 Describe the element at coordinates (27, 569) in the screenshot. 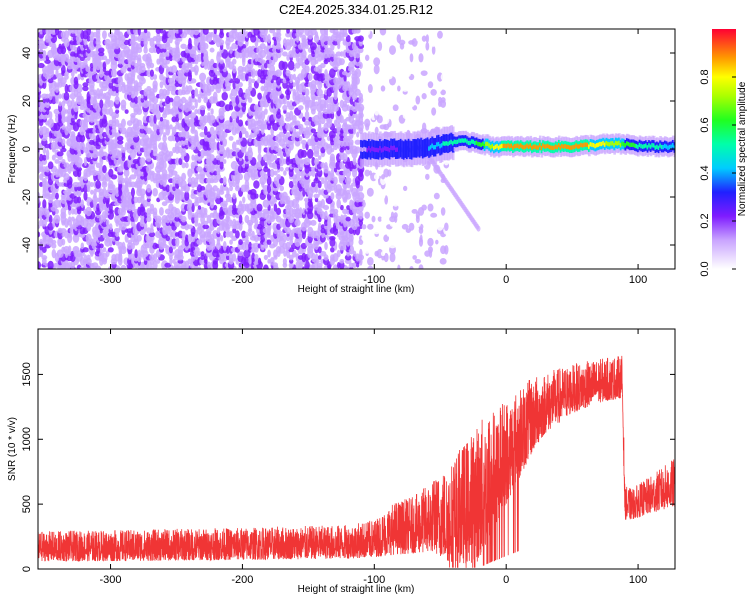

I see `snr-y-tick-label: 0` at that location.